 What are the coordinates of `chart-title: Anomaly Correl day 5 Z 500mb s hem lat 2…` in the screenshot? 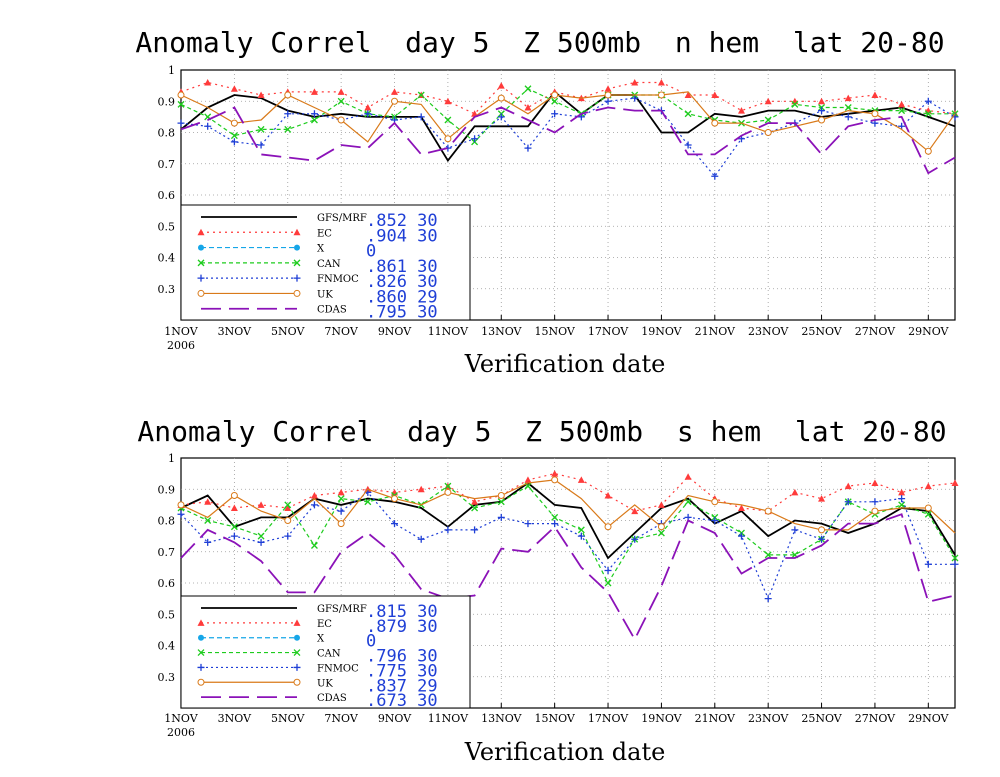 It's located at (541, 431).